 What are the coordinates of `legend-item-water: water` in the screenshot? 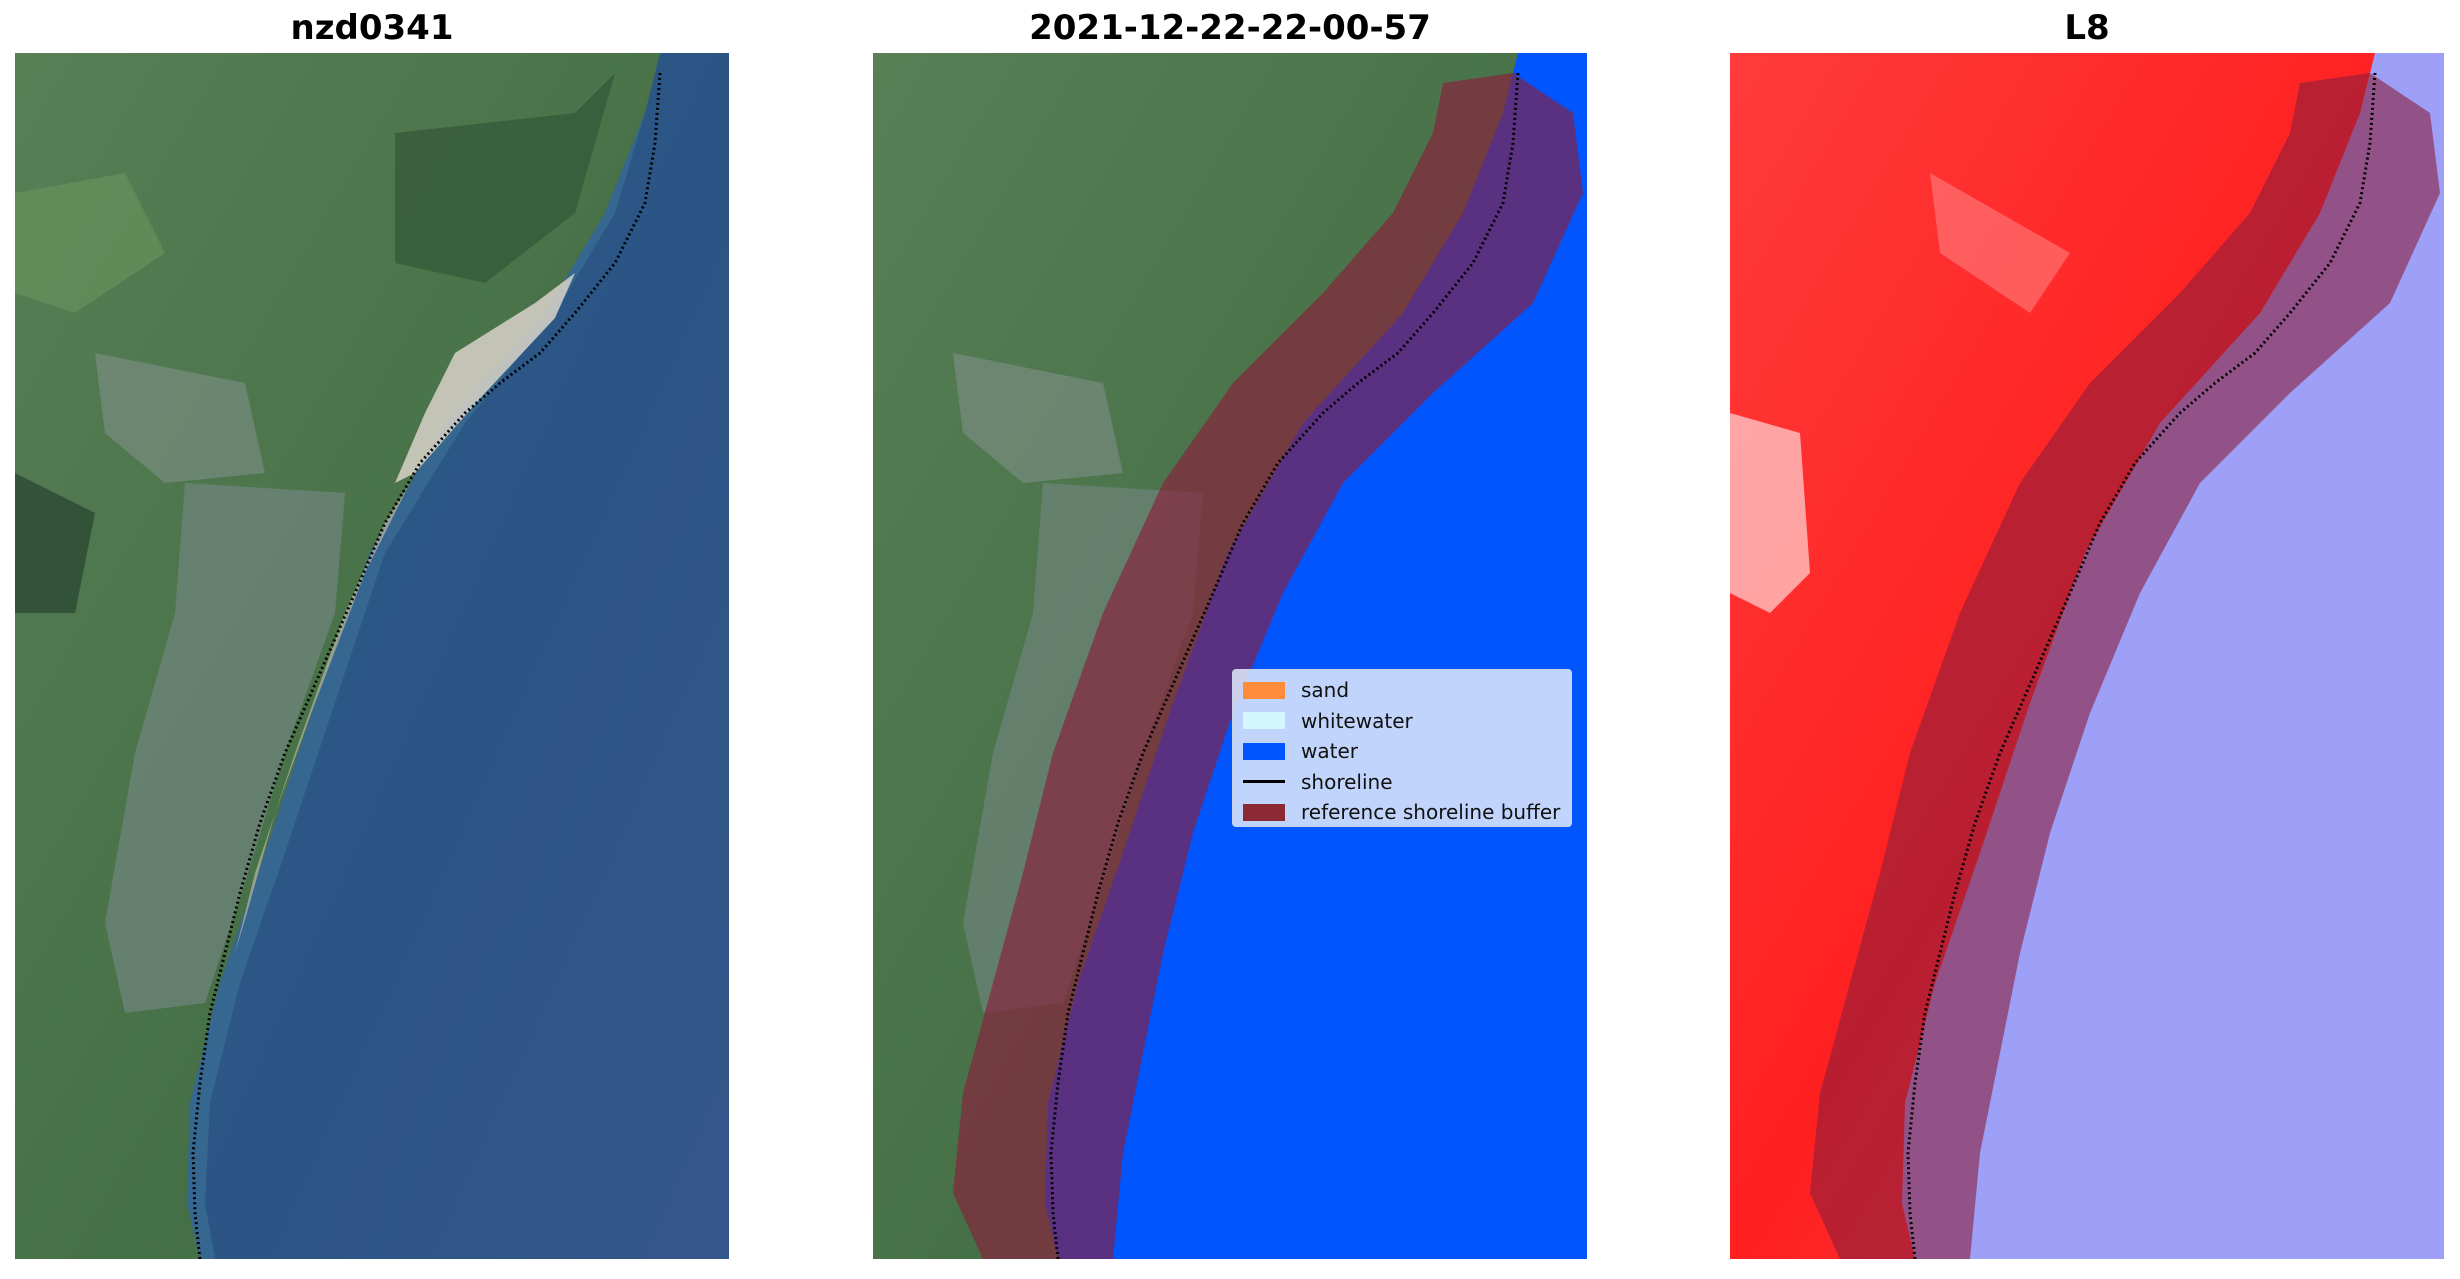 It's located at (1404, 751).